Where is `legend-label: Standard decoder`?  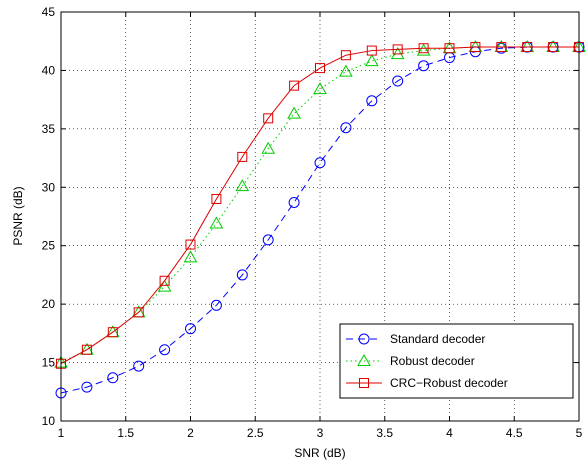
legend-label: Standard decoder is located at coordinates (437, 339).